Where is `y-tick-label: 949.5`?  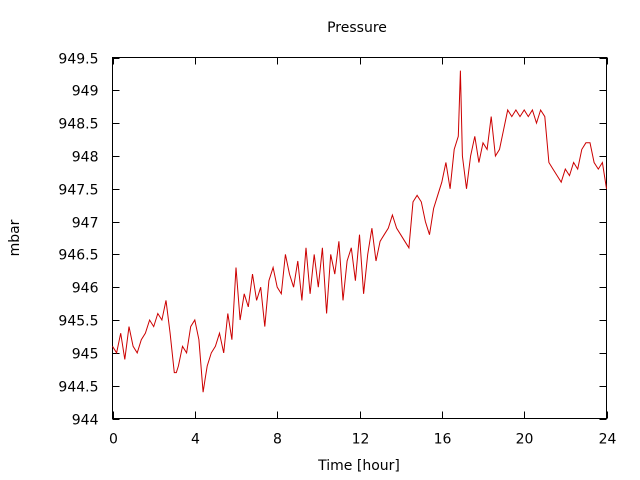
y-tick-label: 949.5 is located at coordinates (78, 60).